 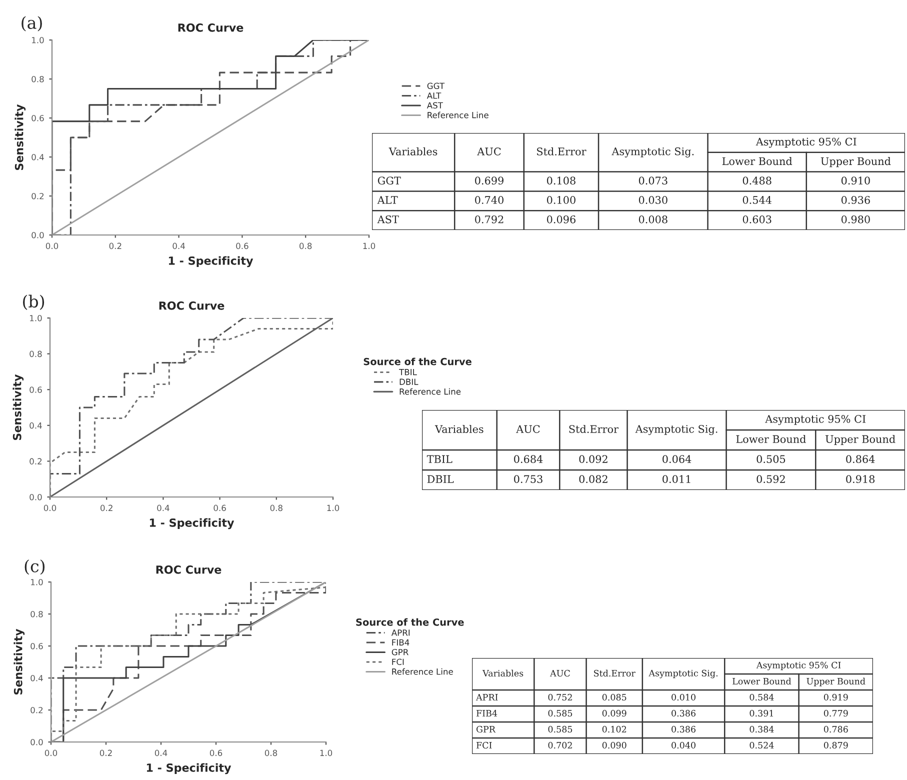 What do you see at coordinates (684, 713) in the screenshot?
I see `text: 0.386` at bounding box center [684, 713].